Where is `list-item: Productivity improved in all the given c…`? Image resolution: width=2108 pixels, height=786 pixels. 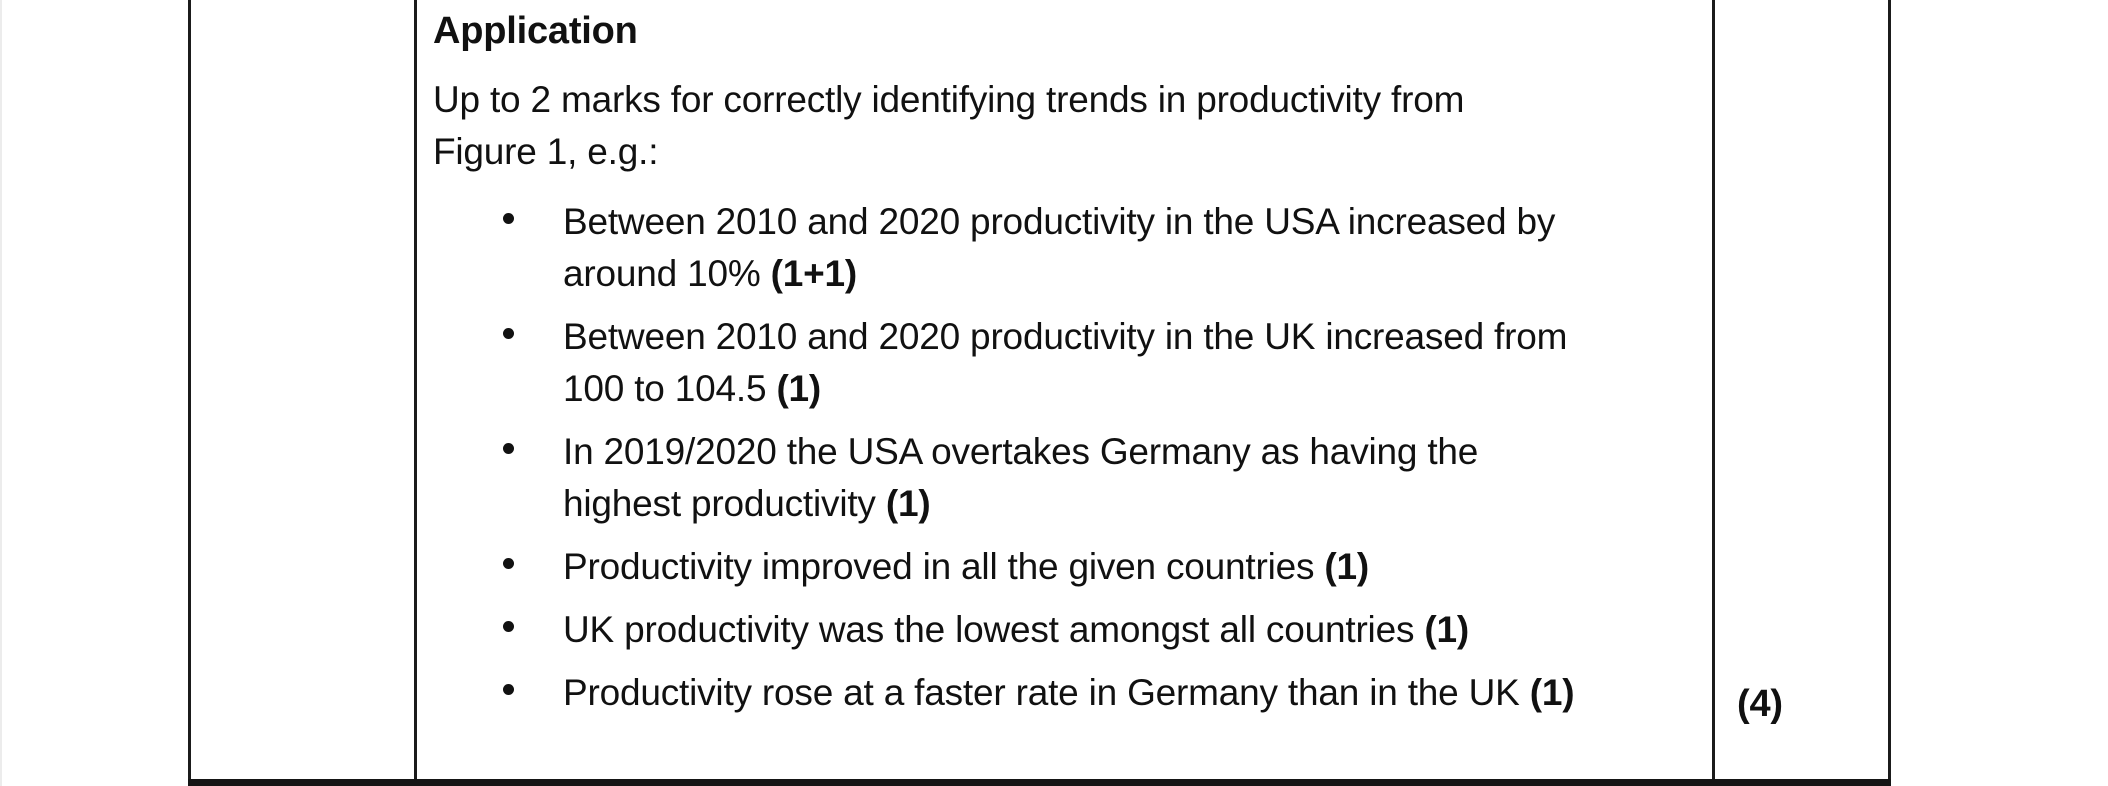 list-item: Productivity improved in all the given c… is located at coordinates (1102, 567).